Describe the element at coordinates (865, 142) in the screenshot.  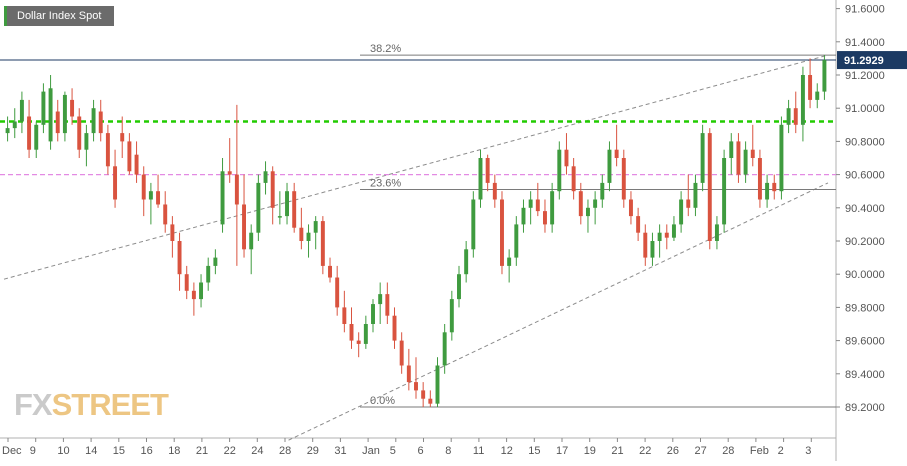
I see `y-tick-label: 90.8000` at that location.